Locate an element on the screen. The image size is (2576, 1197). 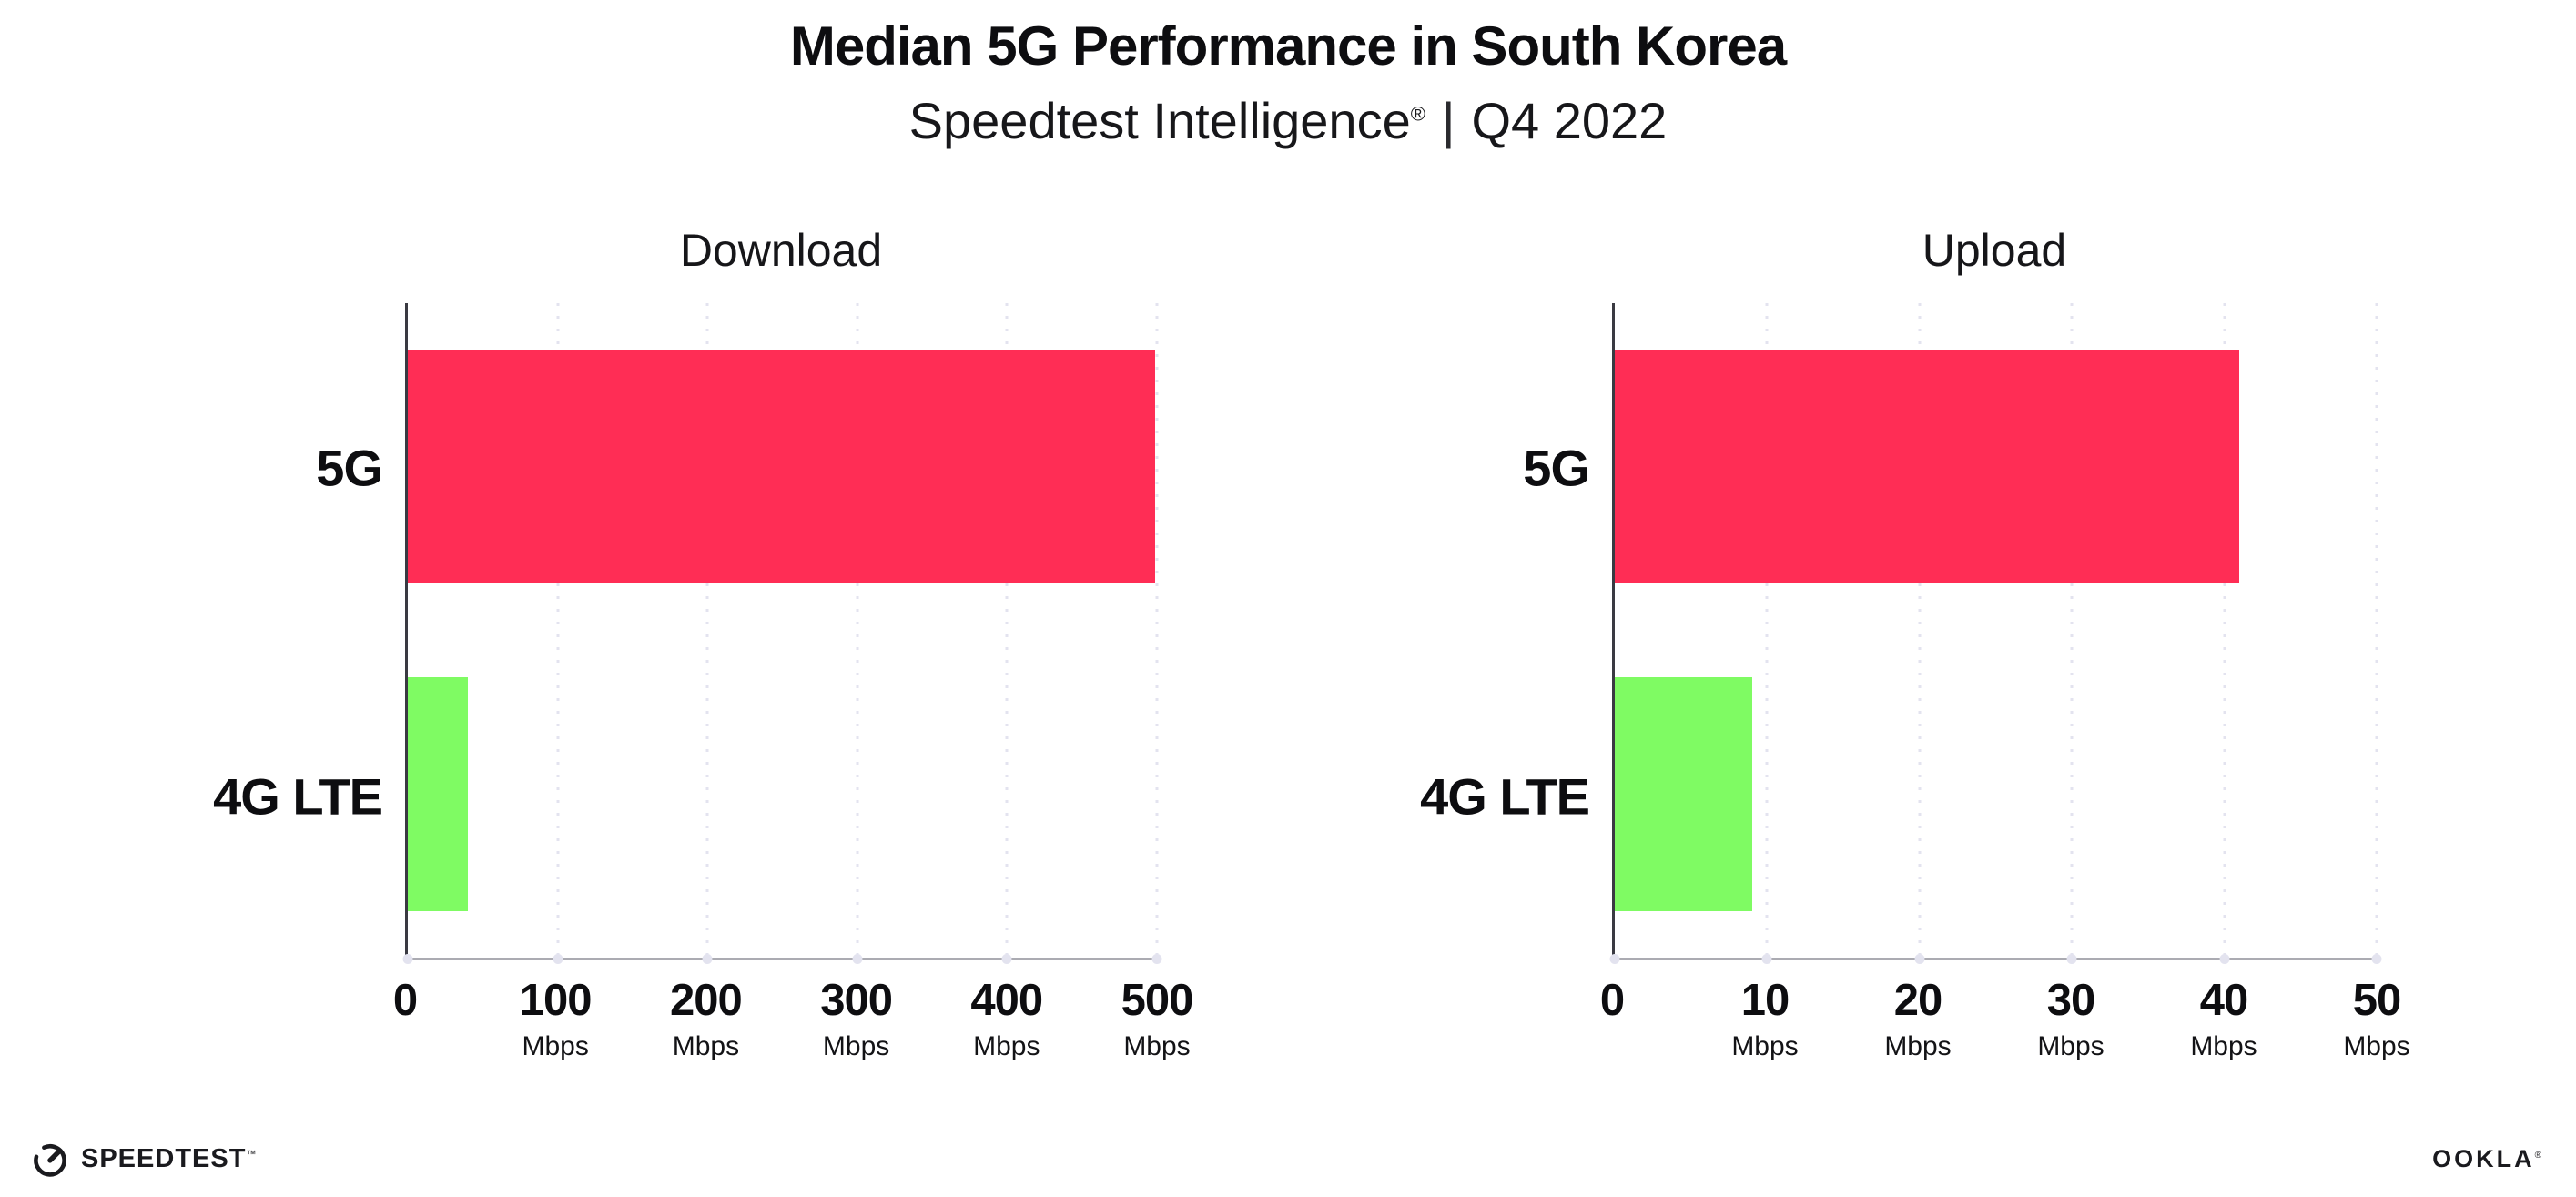
x-tick-value: 300 is located at coordinates (856, 1001).